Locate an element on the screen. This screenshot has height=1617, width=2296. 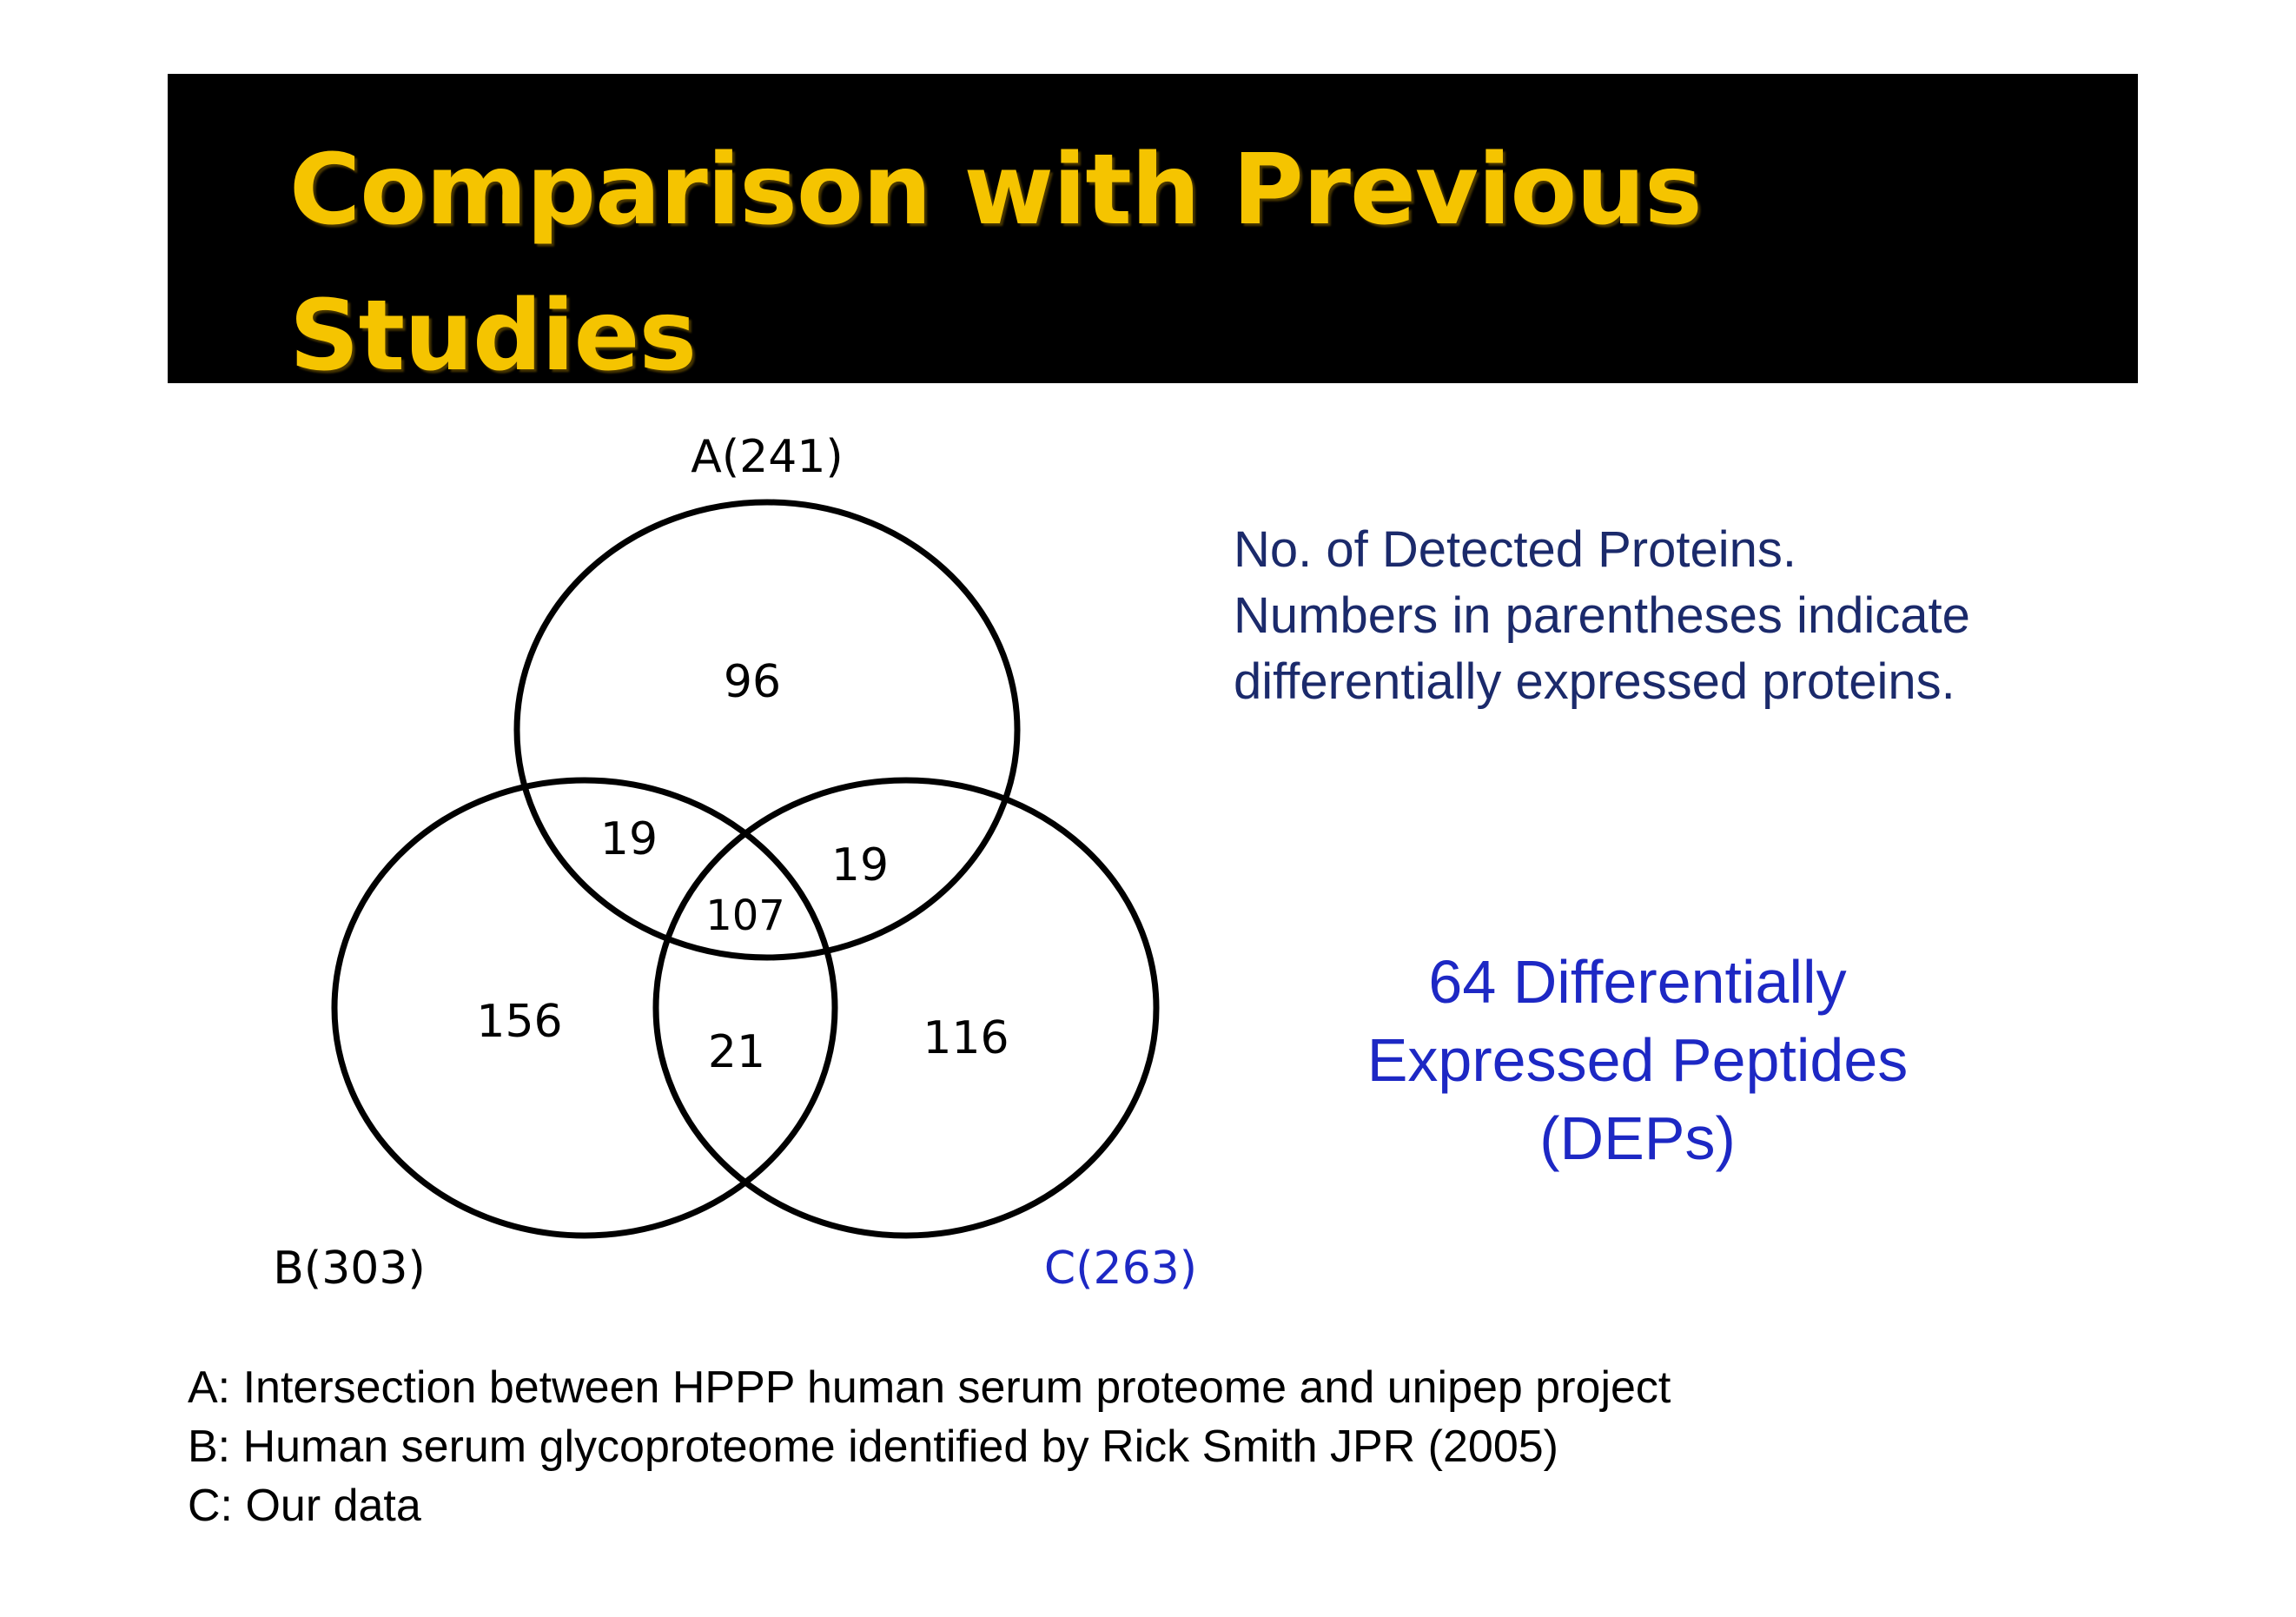
slide-title-line-2: Studies is located at coordinates (493, 336).